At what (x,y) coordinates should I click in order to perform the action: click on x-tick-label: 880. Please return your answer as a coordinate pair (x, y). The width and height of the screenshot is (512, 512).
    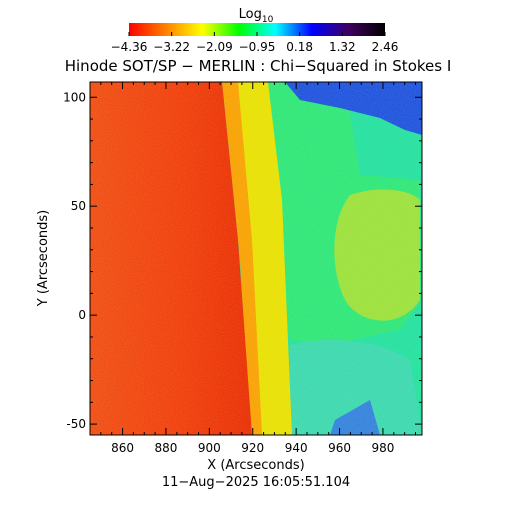
    Looking at the image, I should click on (165, 448).